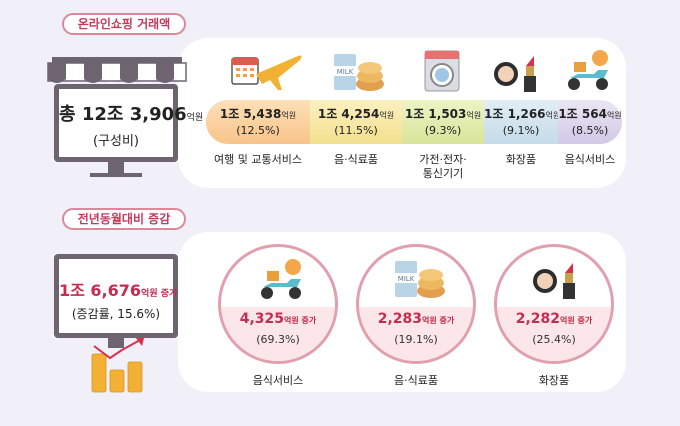  Describe the element at coordinates (538, 319) in the screenshot. I see `increase-value: 2,282` at that location.